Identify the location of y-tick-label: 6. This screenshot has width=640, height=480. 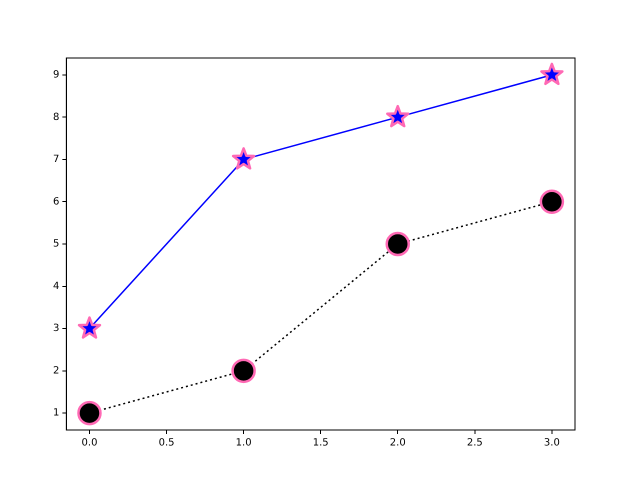
(56, 202).